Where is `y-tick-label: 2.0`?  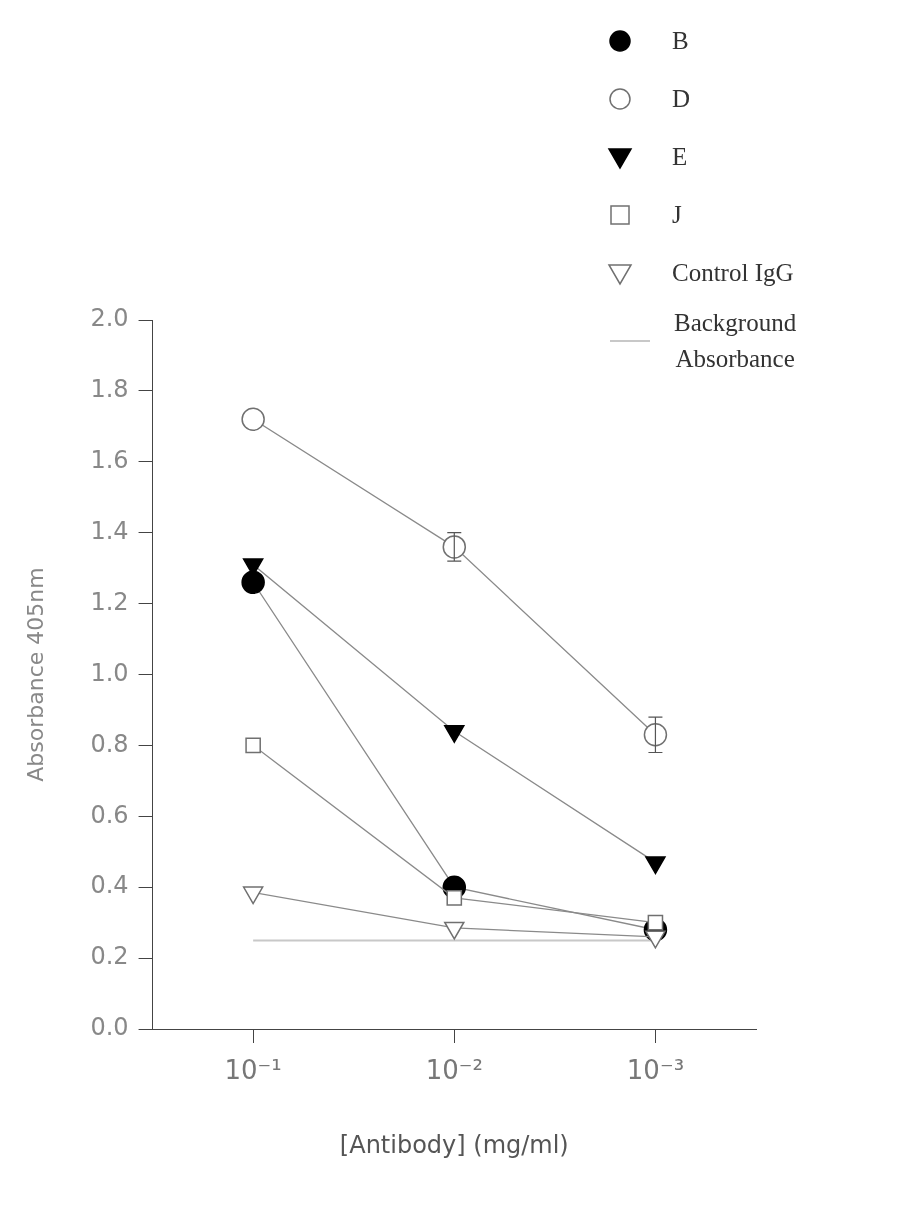 y-tick-label: 2.0 is located at coordinates (109, 318).